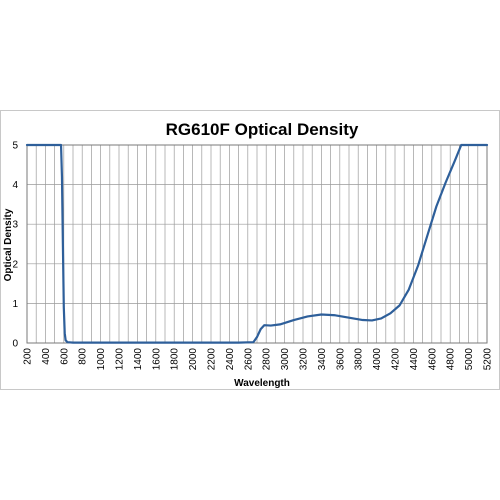  Describe the element at coordinates (262, 383) in the screenshot. I see `x-axis-title: Wavelength` at that location.